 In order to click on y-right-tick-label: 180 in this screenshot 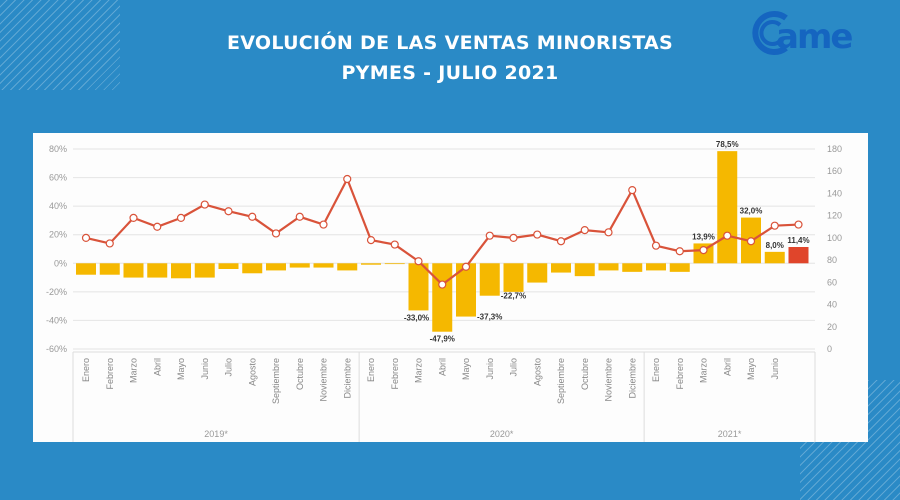, I will do `click(834, 149)`.